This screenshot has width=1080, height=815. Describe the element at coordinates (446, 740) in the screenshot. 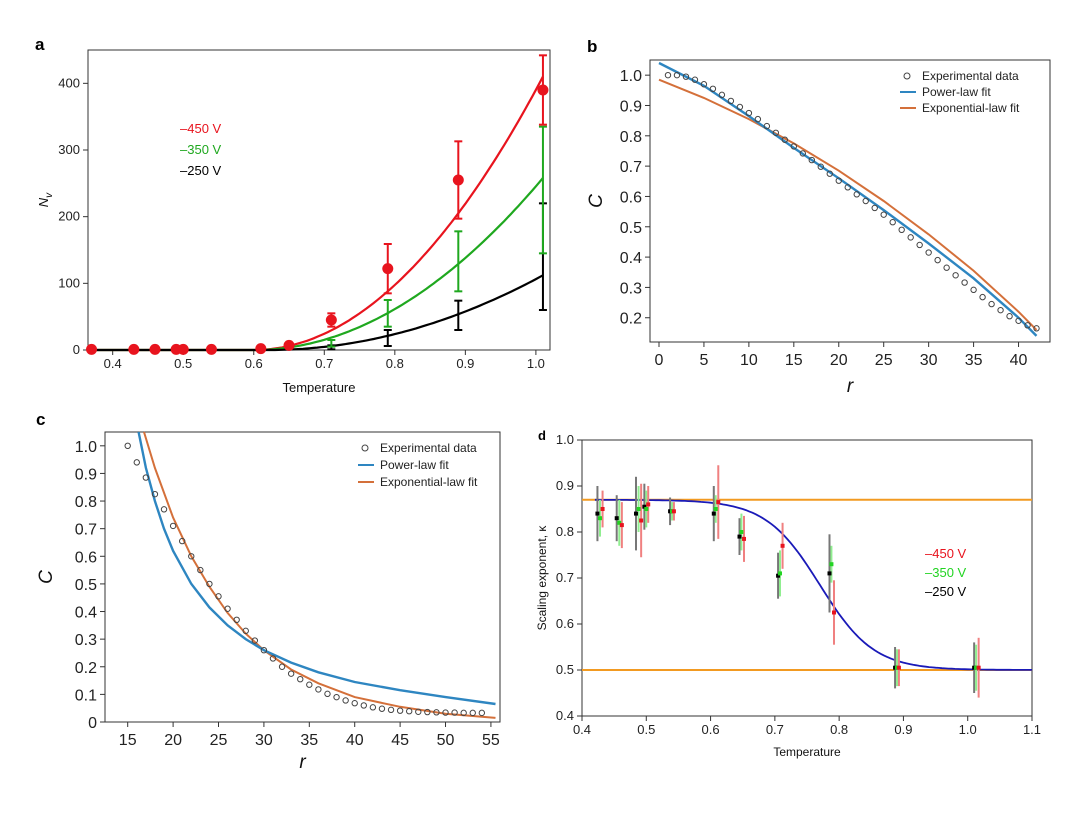

I see `x-tick-label: 50` at that location.